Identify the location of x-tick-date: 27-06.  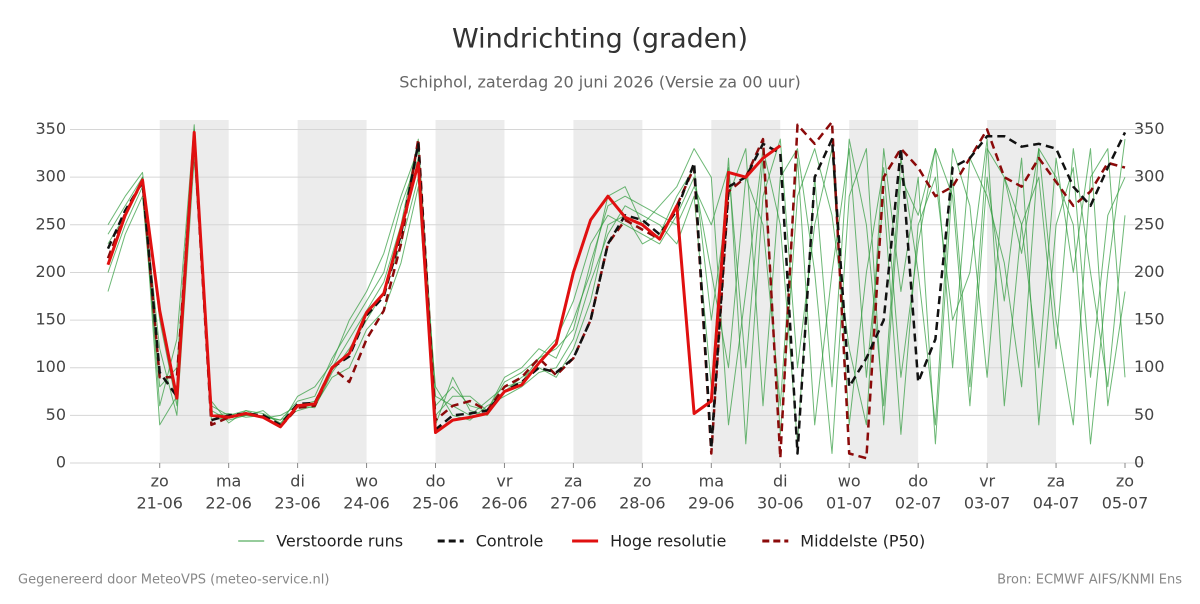
(573, 503).